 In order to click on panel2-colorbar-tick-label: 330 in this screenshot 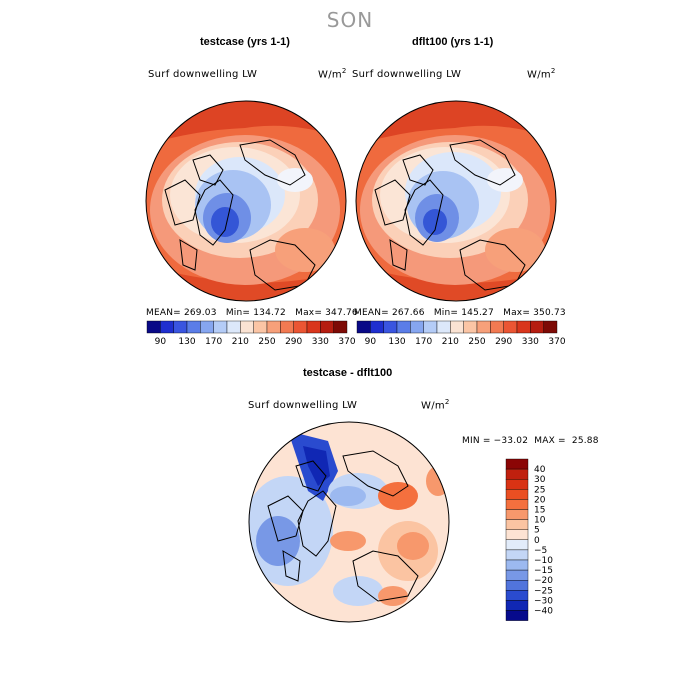, I will do `click(530, 342)`.